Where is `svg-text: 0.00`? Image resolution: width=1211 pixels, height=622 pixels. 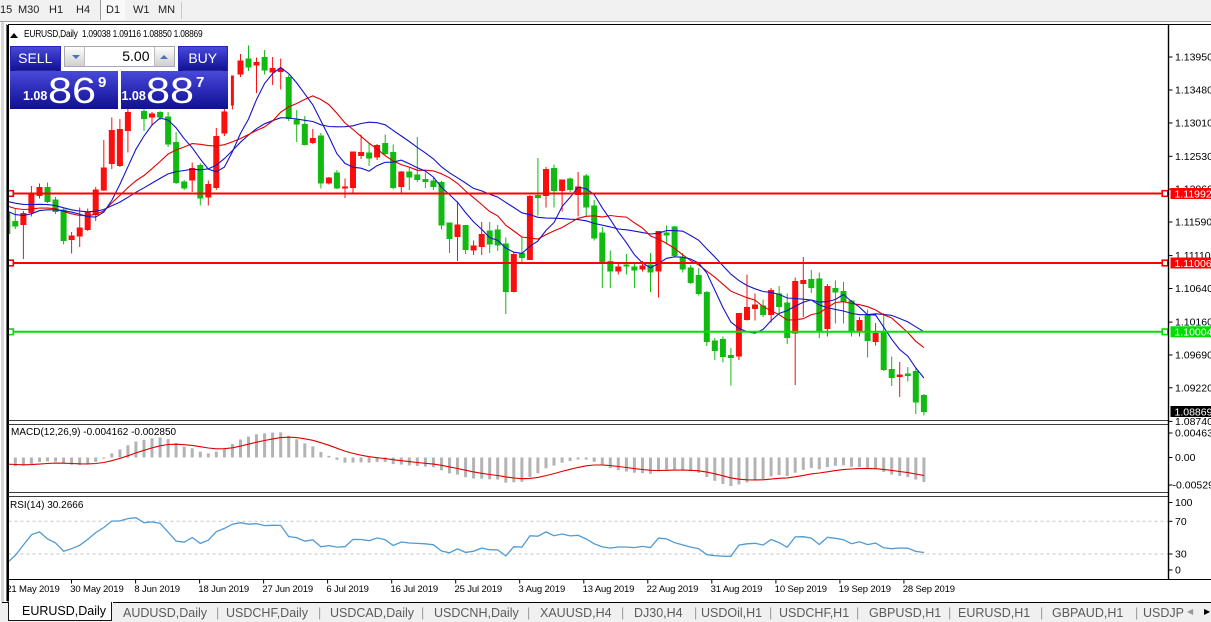
svg-text: 0.00 is located at coordinates (1185, 458).